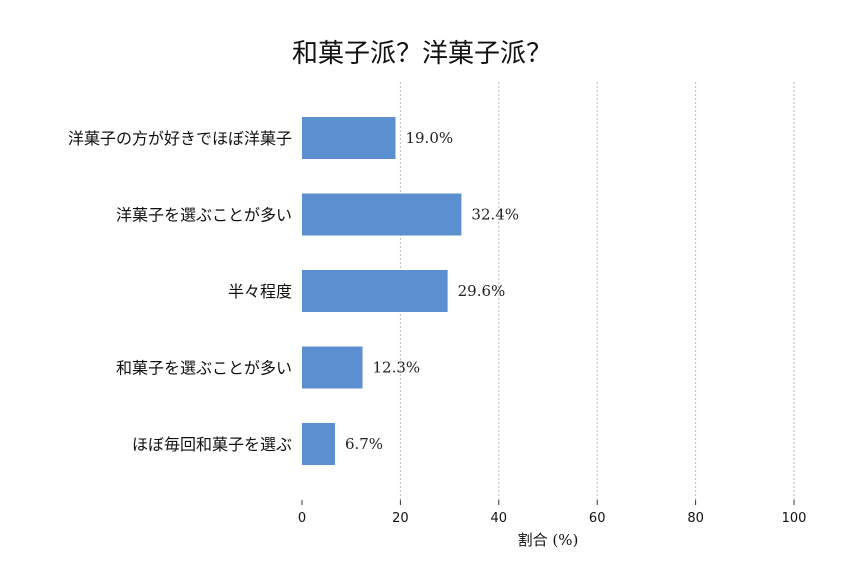  What do you see at coordinates (212, 444) in the screenshot?
I see `category-label-4: ほぼ毎回和菓子を選ぶ` at bounding box center [212, 444].